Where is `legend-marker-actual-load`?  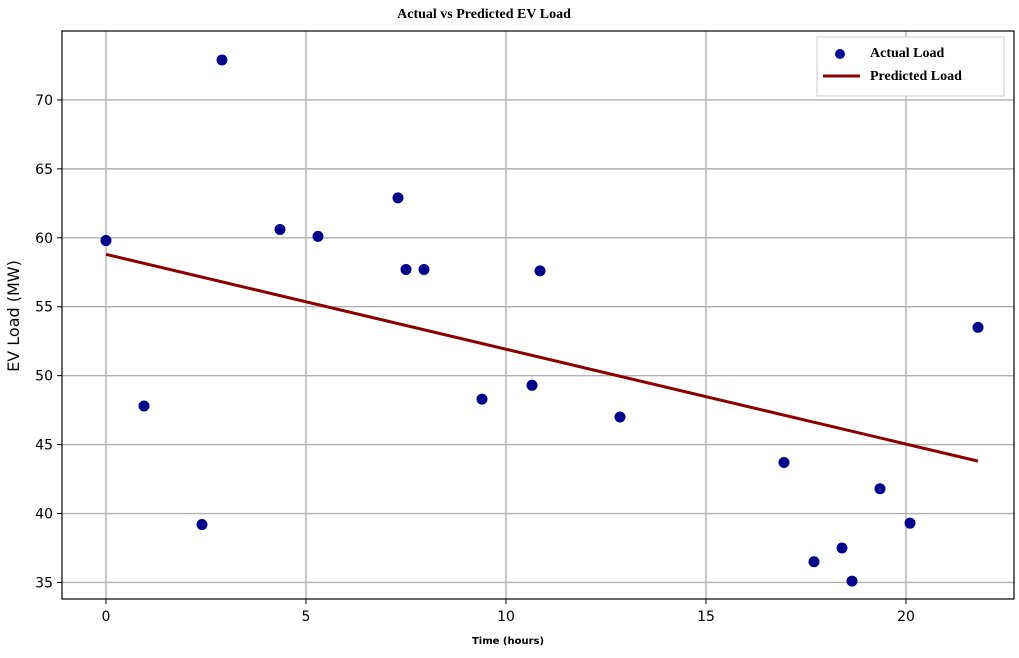
legend-marker-actual-load is located at coordinates (840, 54).